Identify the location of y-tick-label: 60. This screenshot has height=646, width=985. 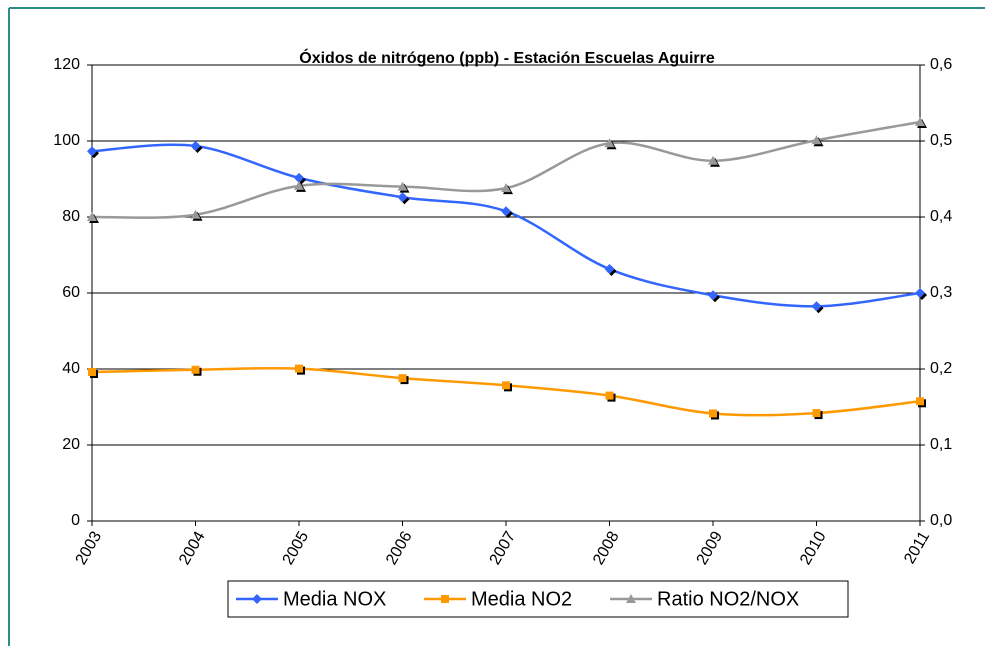
(71, 292).